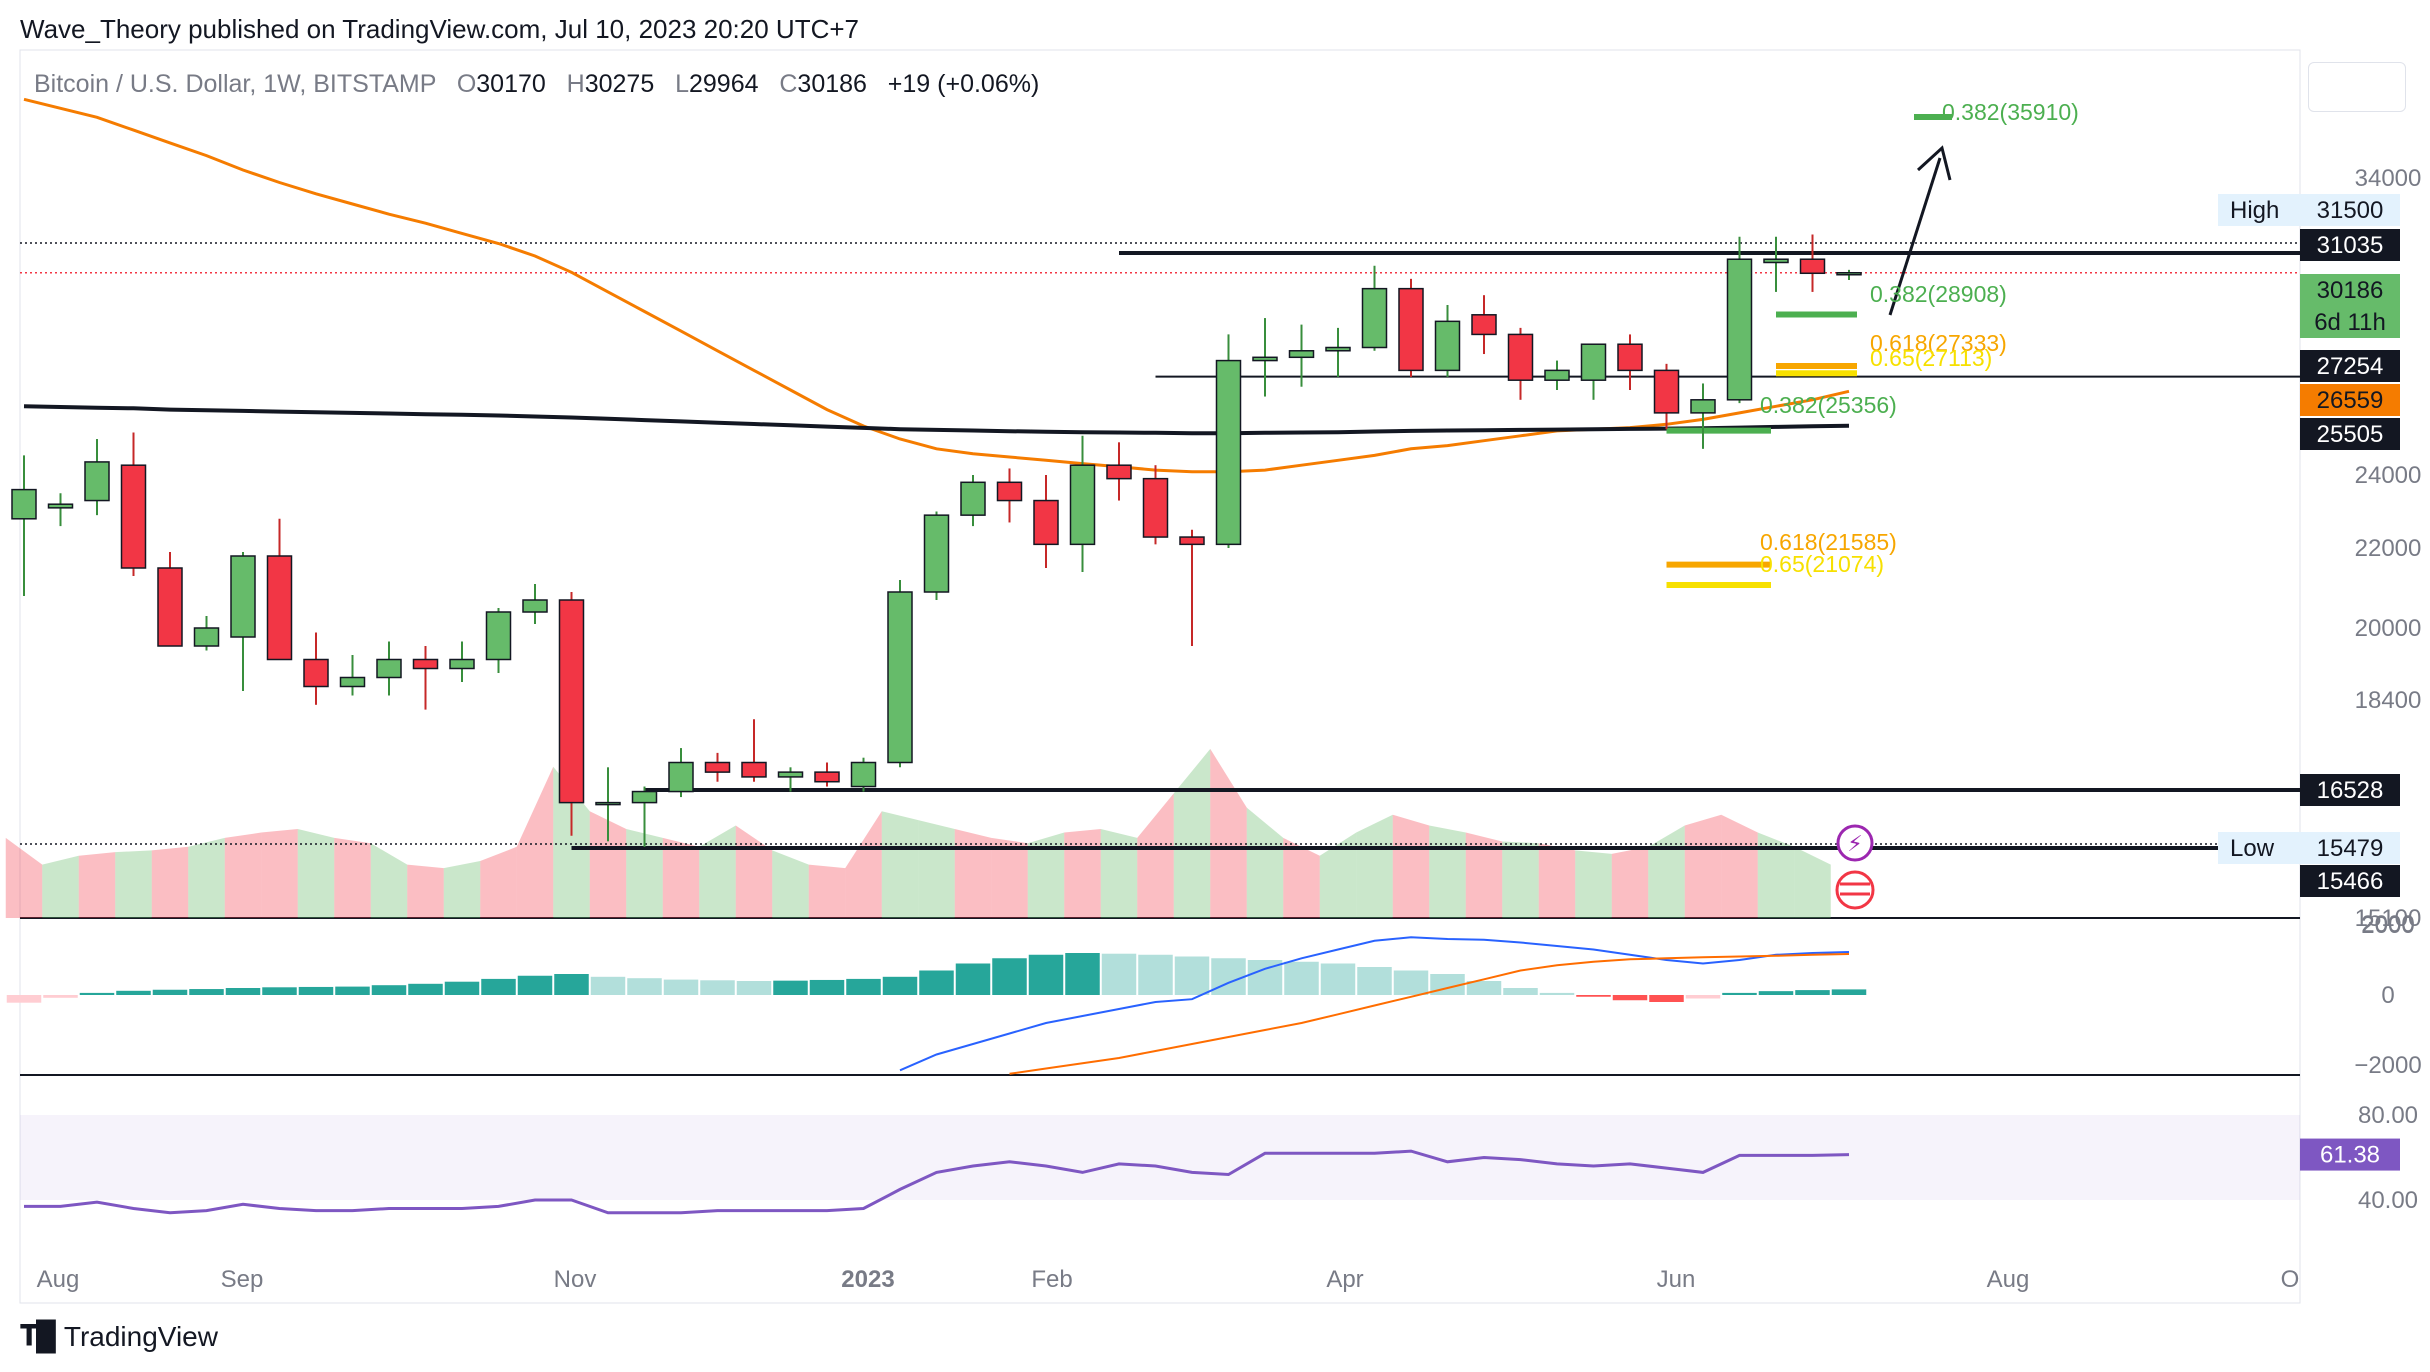  What do you see at coordinates (1931, 358) in the screenshot?
I see `fib-label: 0.65(27113)` at bounding box center [1931, 358].